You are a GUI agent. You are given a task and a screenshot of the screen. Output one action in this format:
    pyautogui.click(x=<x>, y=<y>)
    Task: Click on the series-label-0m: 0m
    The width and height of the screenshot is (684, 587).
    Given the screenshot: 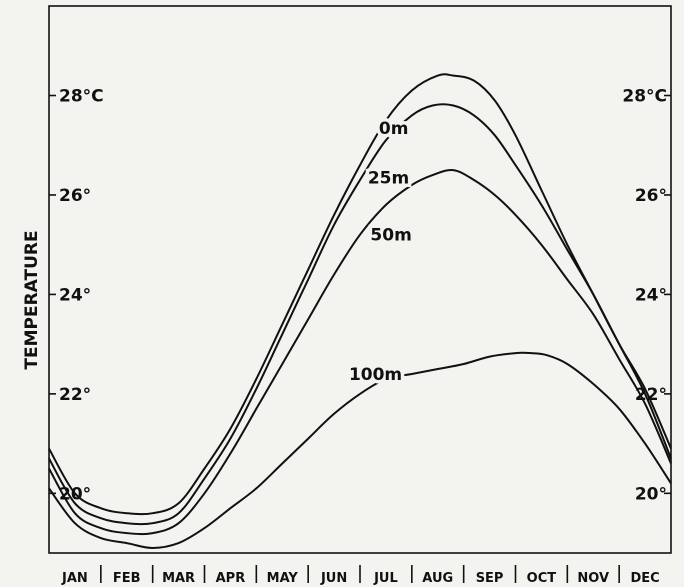 What is the action you would take?
    pyautogui.click(x=394, y=129)
    